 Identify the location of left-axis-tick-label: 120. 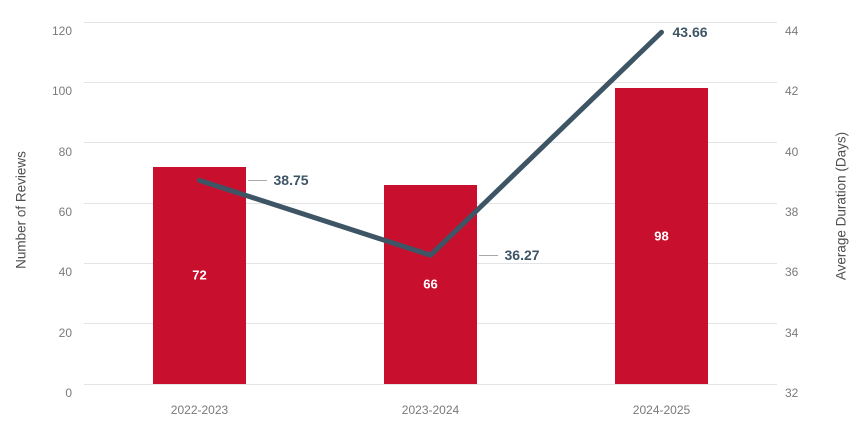
(61, 31).